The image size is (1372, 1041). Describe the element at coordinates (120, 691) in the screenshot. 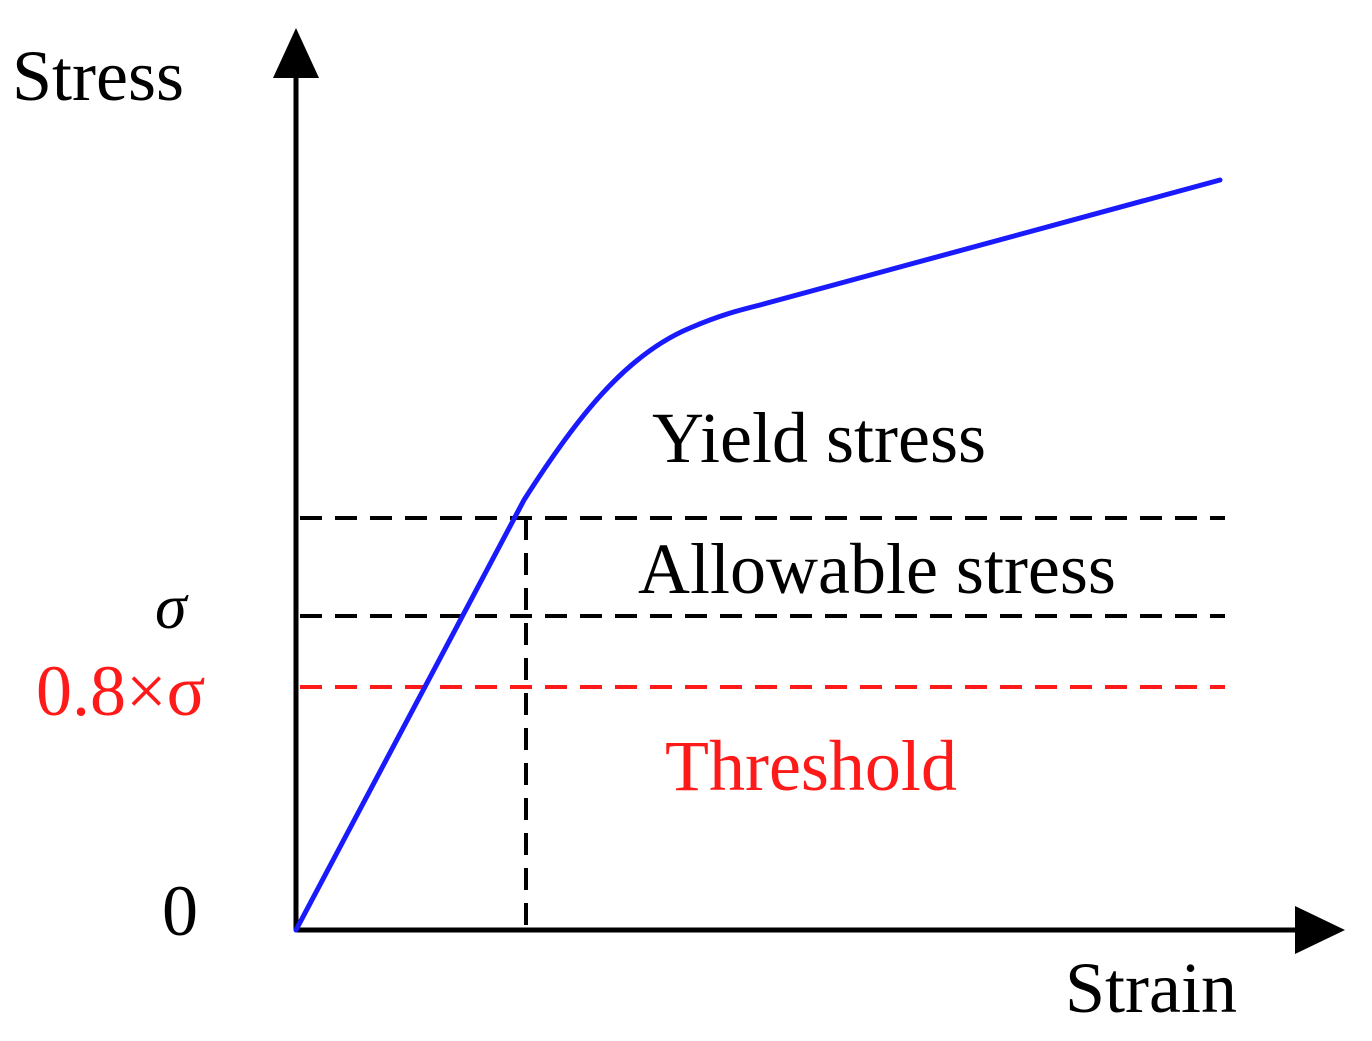

I see `threshold-level-label: 0.8×σ` at that location.